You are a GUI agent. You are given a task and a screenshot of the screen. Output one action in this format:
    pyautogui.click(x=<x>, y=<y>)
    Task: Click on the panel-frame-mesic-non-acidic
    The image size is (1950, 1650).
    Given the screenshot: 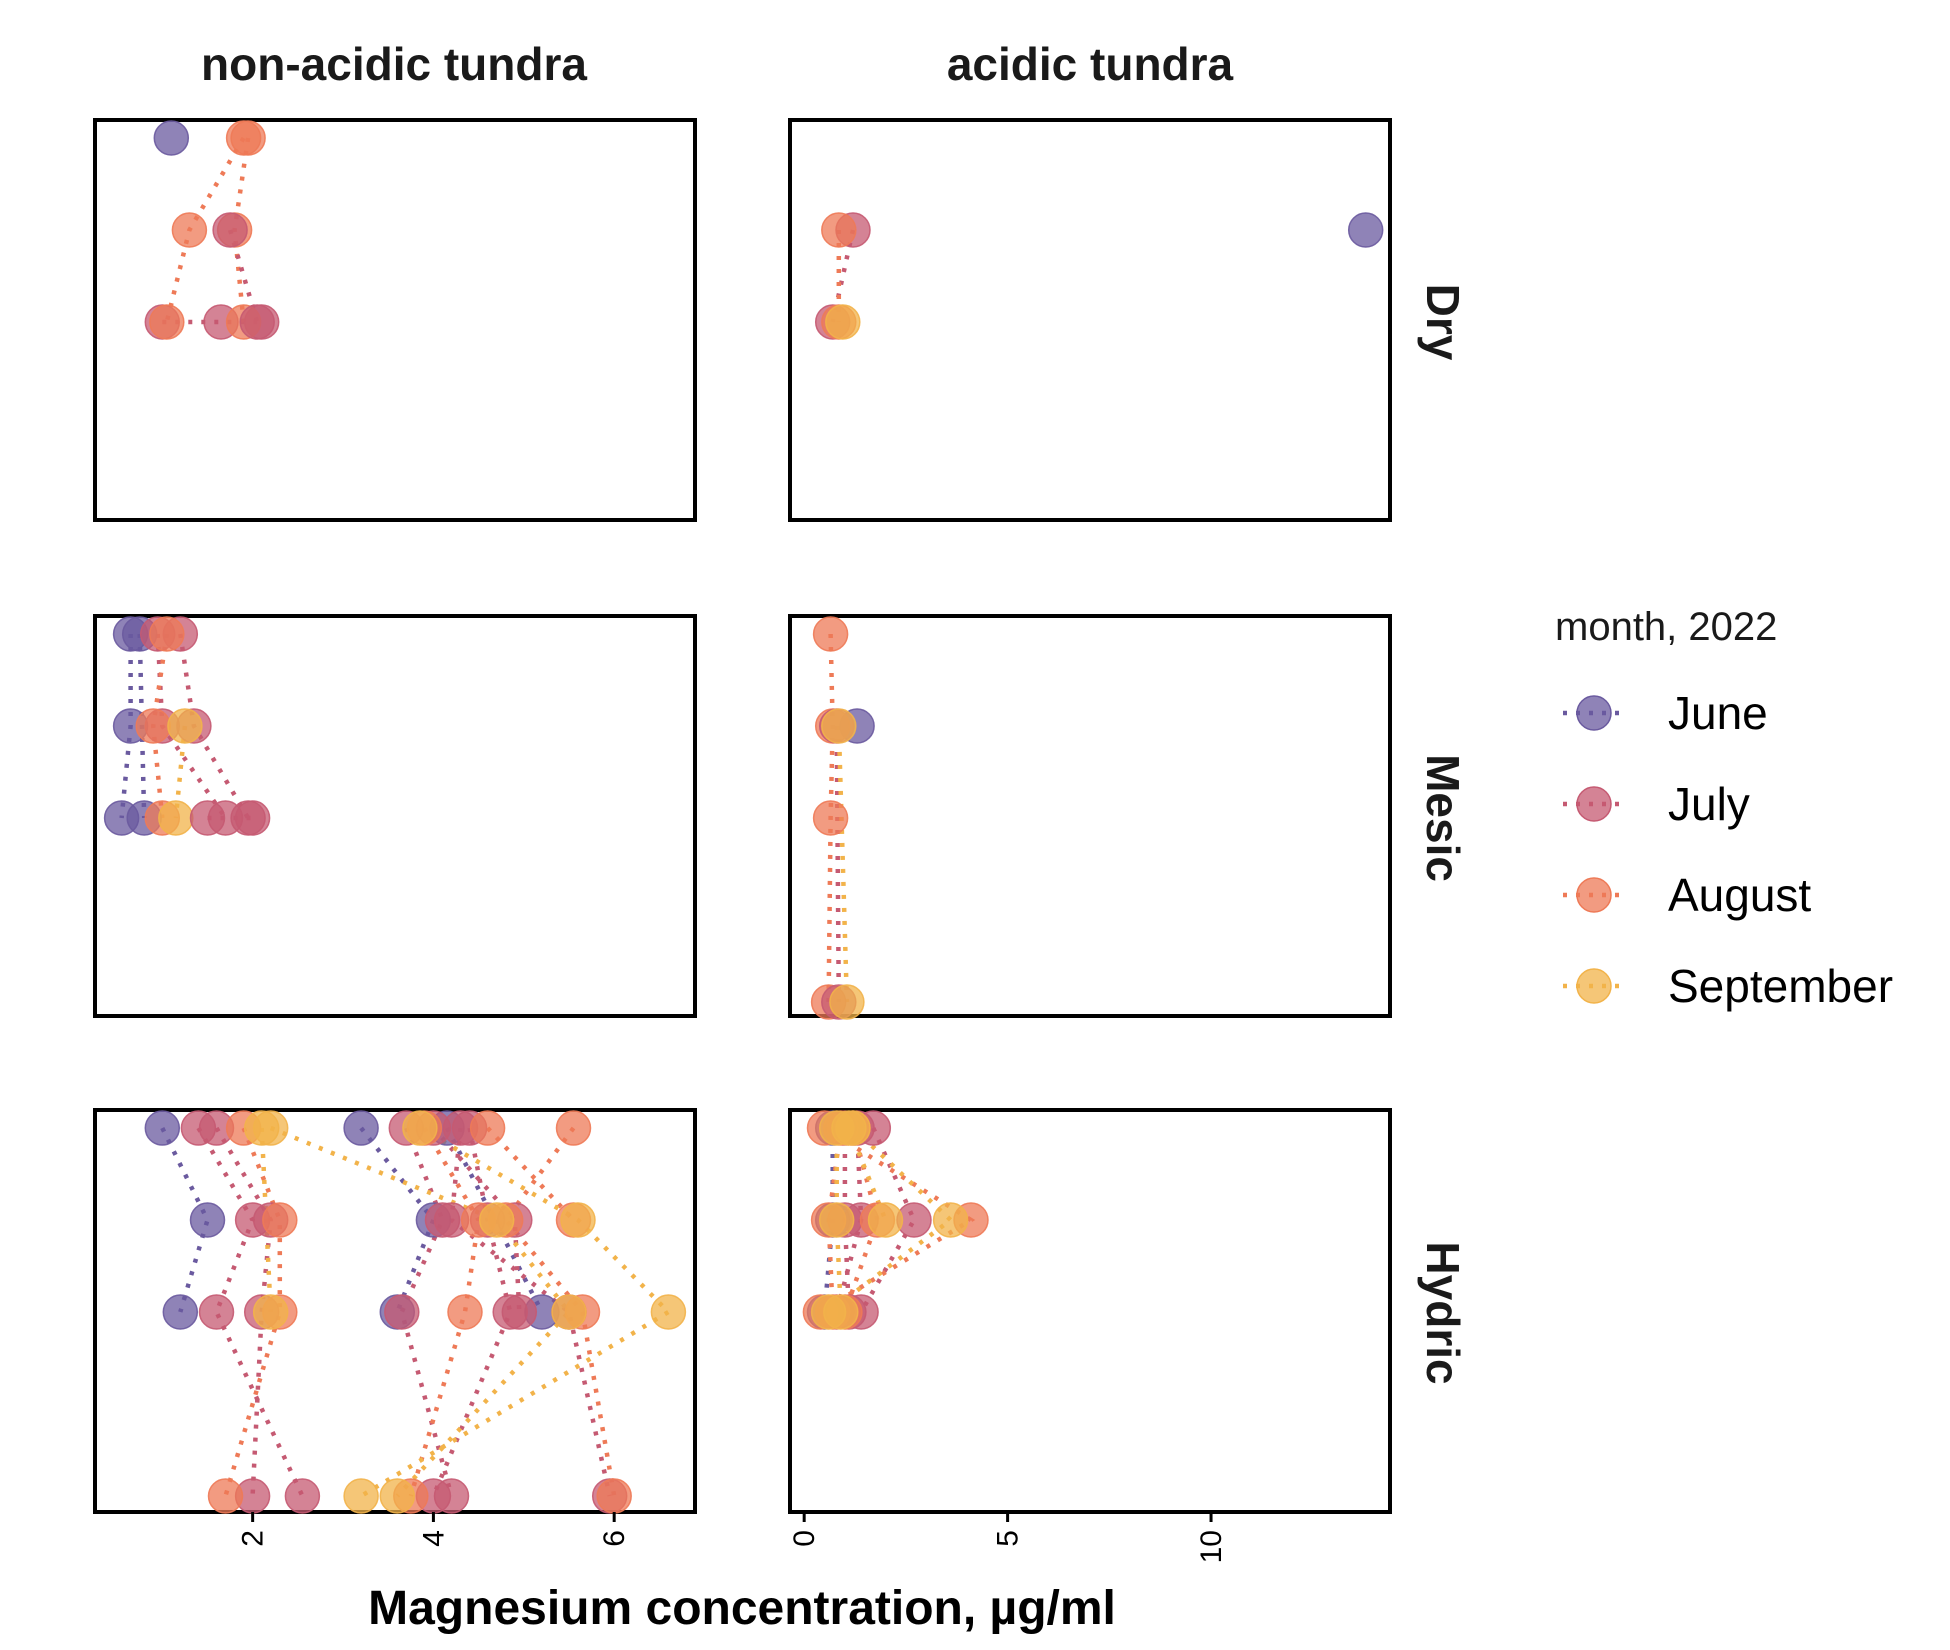 What is the action you would take?
    pyautogui.click(x=395, y=816)
    